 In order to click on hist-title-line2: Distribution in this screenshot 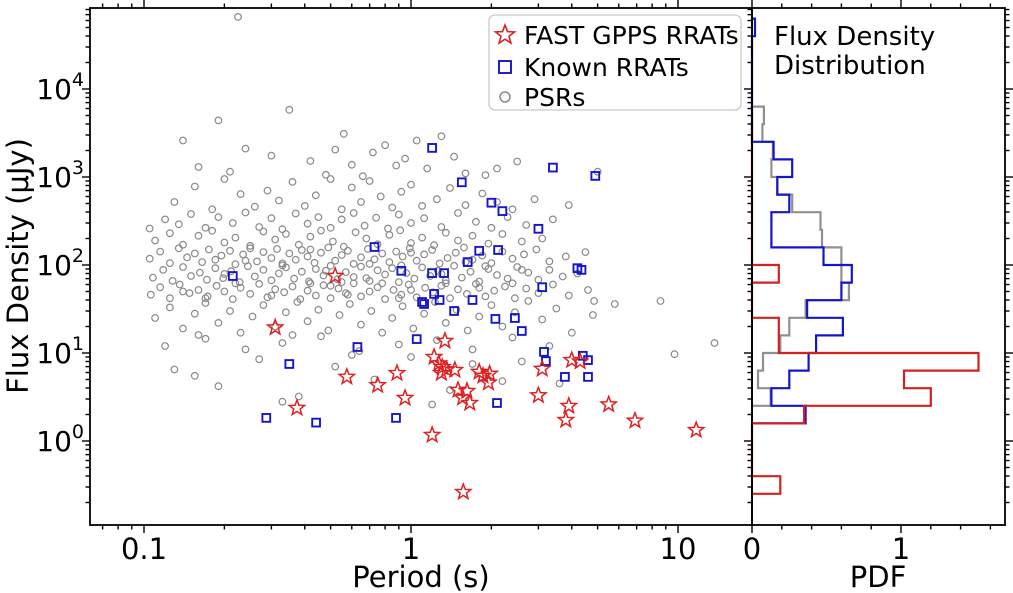, I will do `click(850, 66)`.